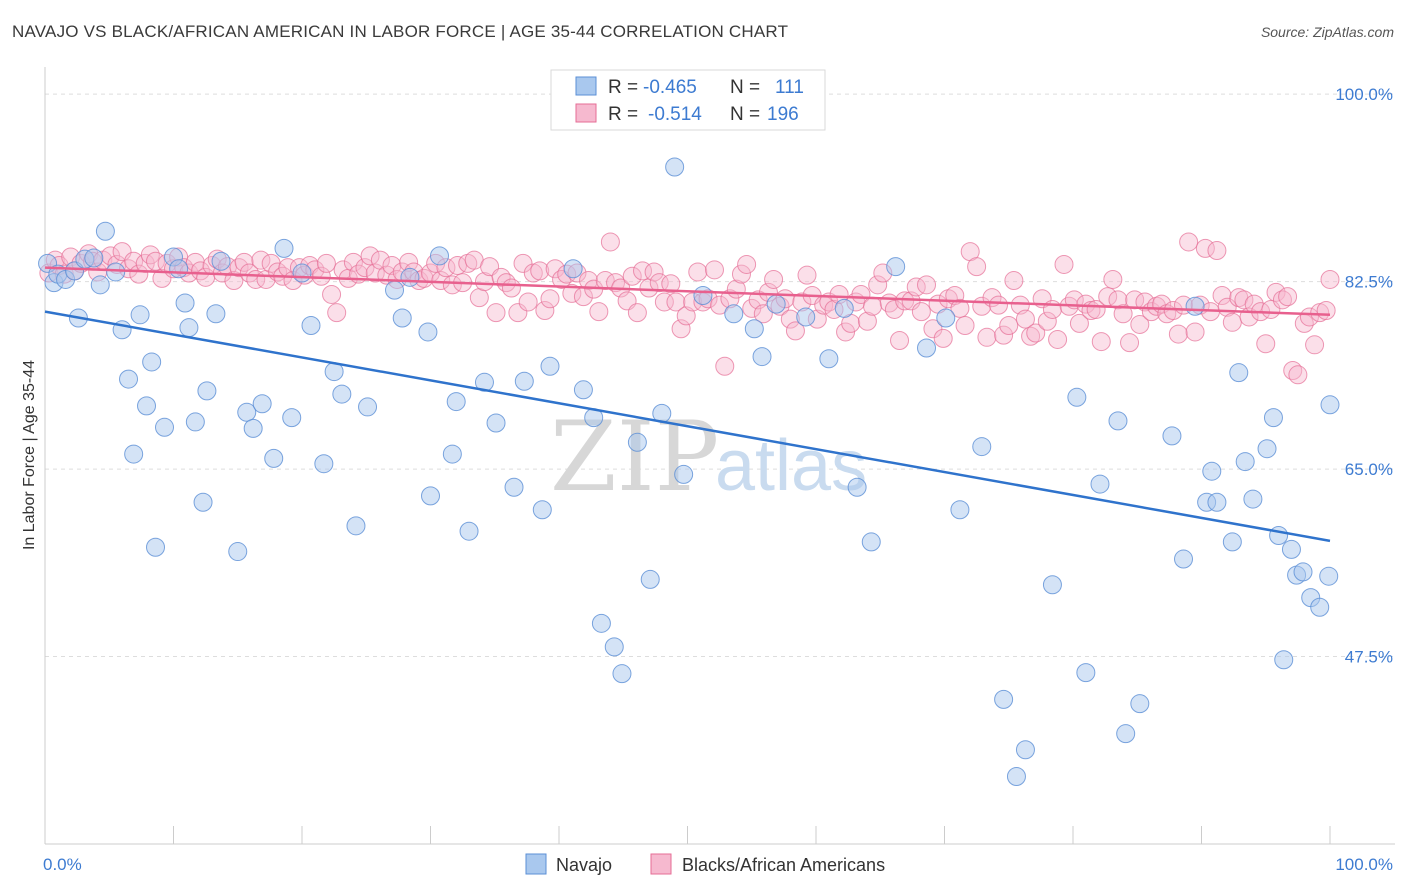 This screenshot has height=892, width=1406. I want to click on y-tick-label: 47.5%, so click(1369, 657).